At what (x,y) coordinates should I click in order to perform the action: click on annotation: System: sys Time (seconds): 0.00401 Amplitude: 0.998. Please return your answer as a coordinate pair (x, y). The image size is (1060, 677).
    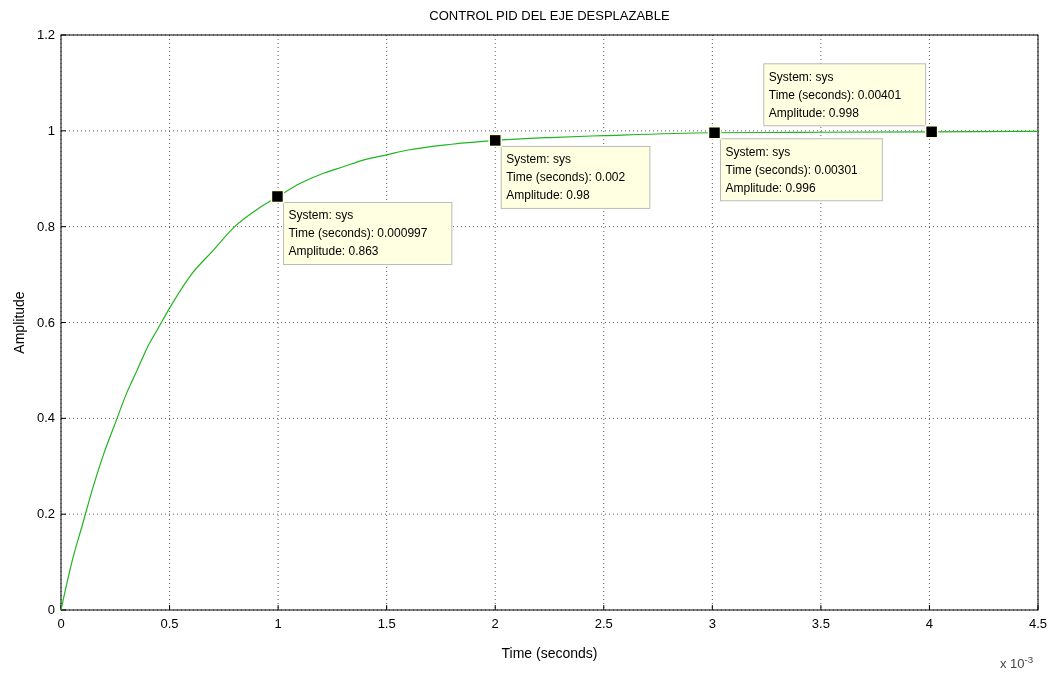
    Looking at the image, I should click on (835, 94).